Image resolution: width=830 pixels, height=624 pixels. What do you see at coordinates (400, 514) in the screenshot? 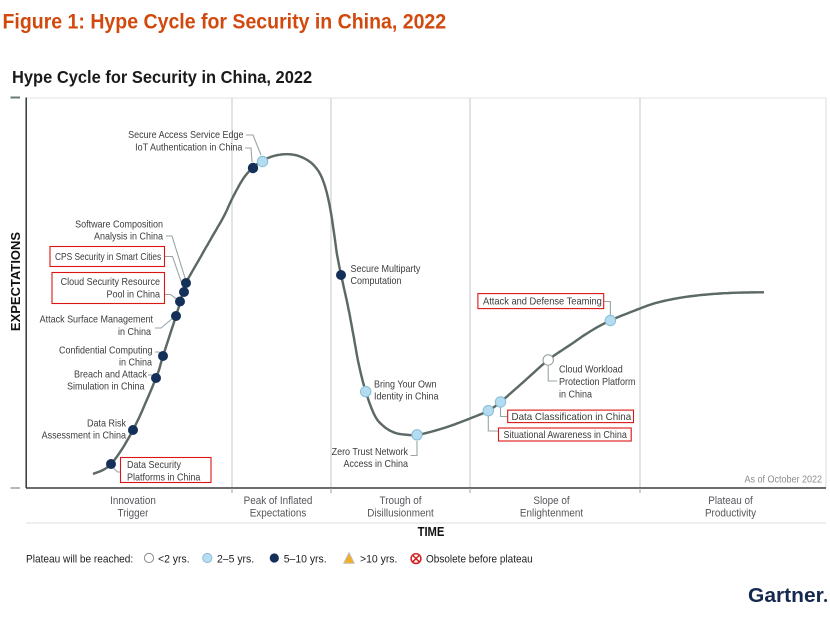
I see `svg-text: Disillusionment` at bounding box center [400, 514].